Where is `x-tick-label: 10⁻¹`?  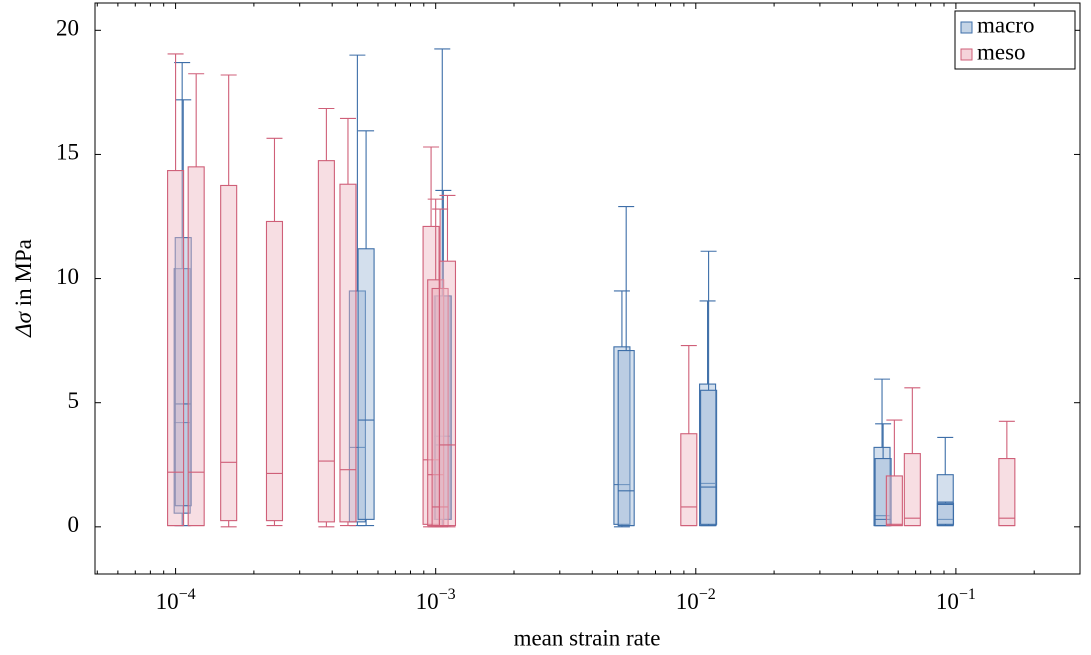
x-tick-label: 10⁻¹ is located at coordinates (956, 600).